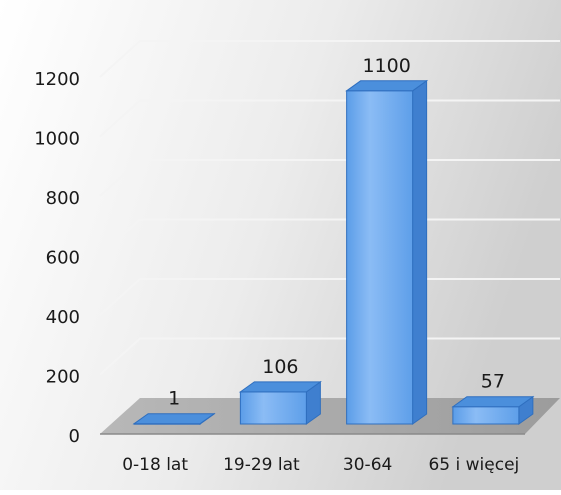 Image resolution: width=561 pixels, height=495 pixels. What do you see at coordinates (57, 139) in the screenshot?
I see `y-tick-label: 1000` at bounding box center [57, 139].